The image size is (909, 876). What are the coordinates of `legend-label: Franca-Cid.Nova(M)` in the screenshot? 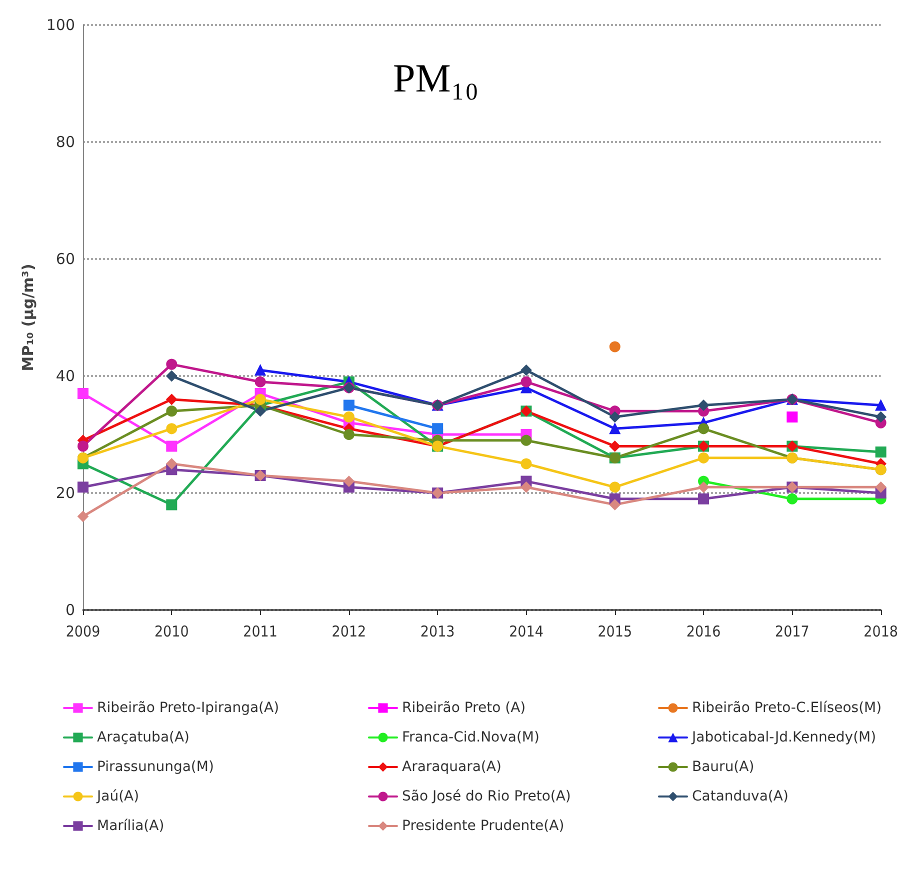 It's located at (471, 738).